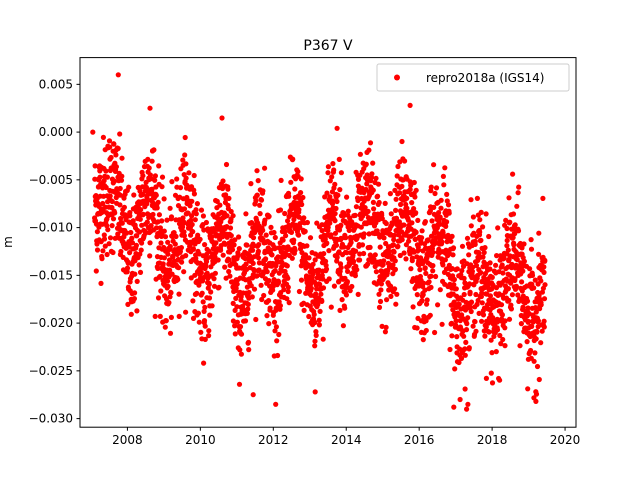  What do you see at coordinates (346, 437) in the screenshot?
I see `x-axis: 2008 2010 2012 2014 2016 2018 2020` at bounding box center [346, 437].